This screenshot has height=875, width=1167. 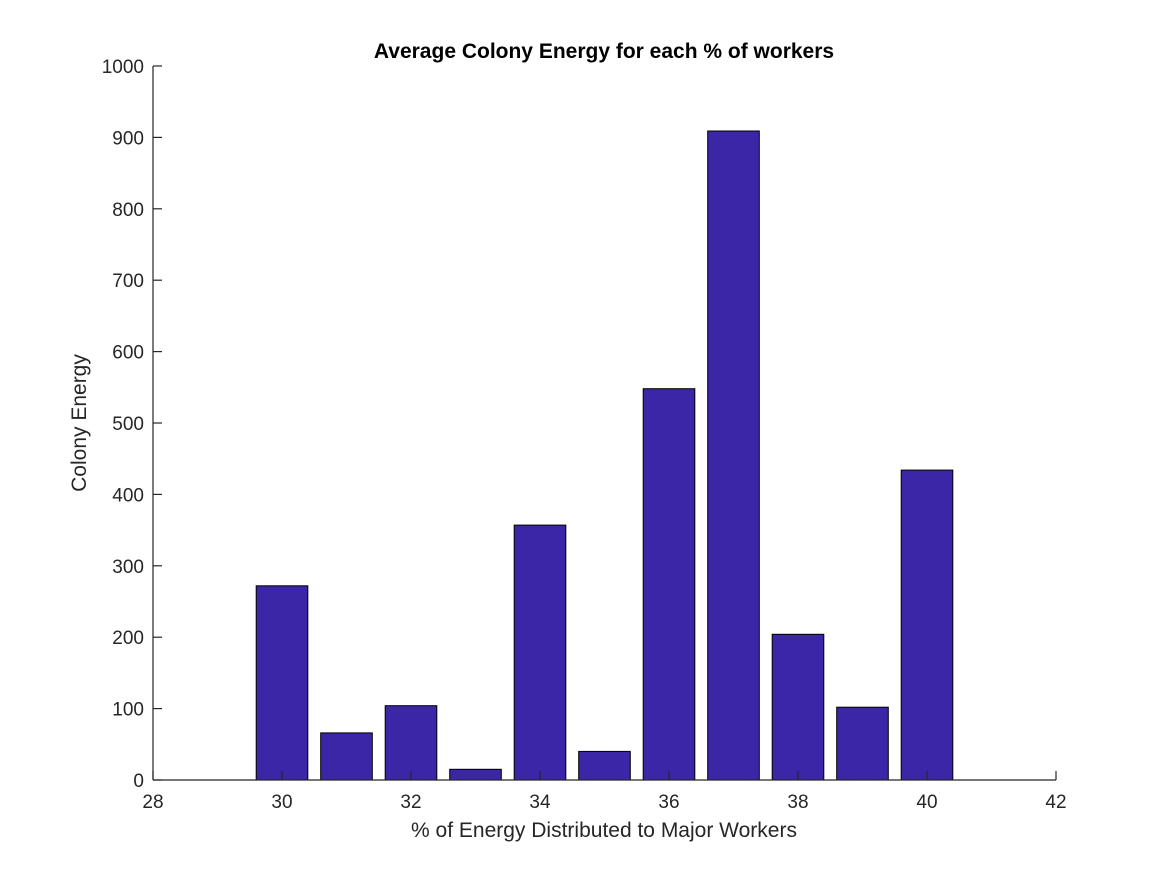 What do you see at coordinates (128, 495) in the screenshot?
I see `y-tick-label: 400` at bounding box center [128, 495].